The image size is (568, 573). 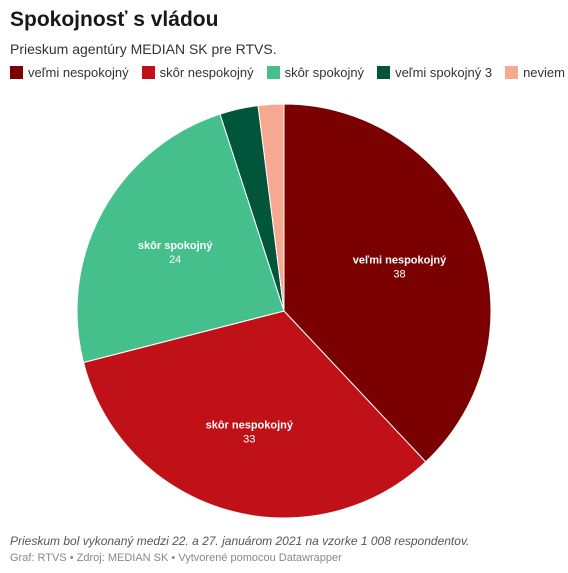 What do you see at coordinates (175, 246) in the screenshot?
I see `slice-label: skôr spokojný` at bounding box center [175, 246].